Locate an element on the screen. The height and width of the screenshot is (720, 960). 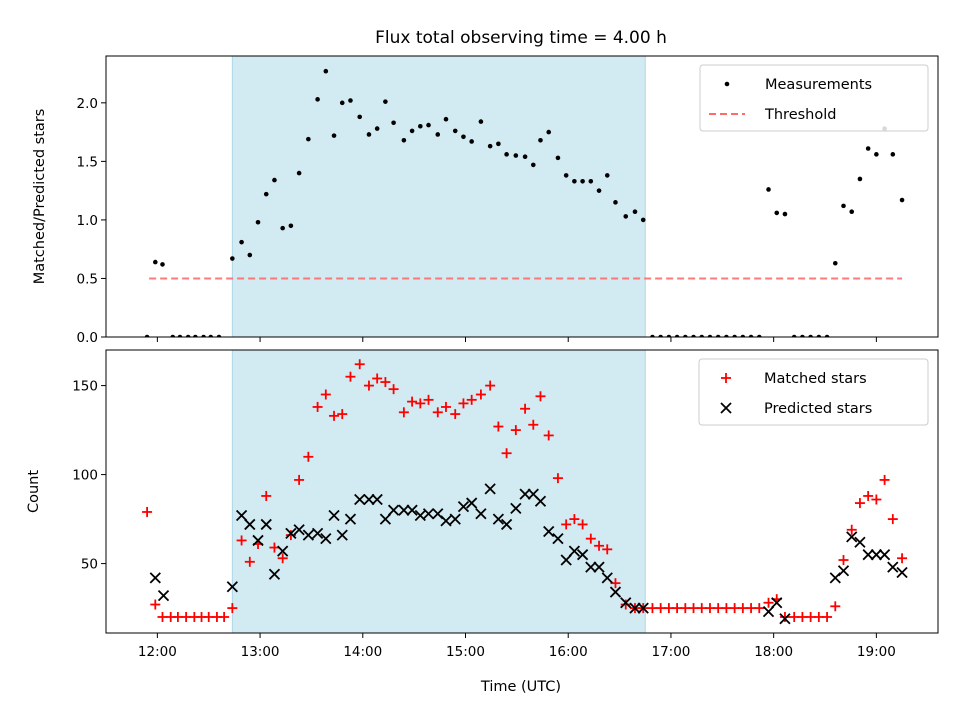
x-tick-label: 15:00 is located at coordinates (465, 652).